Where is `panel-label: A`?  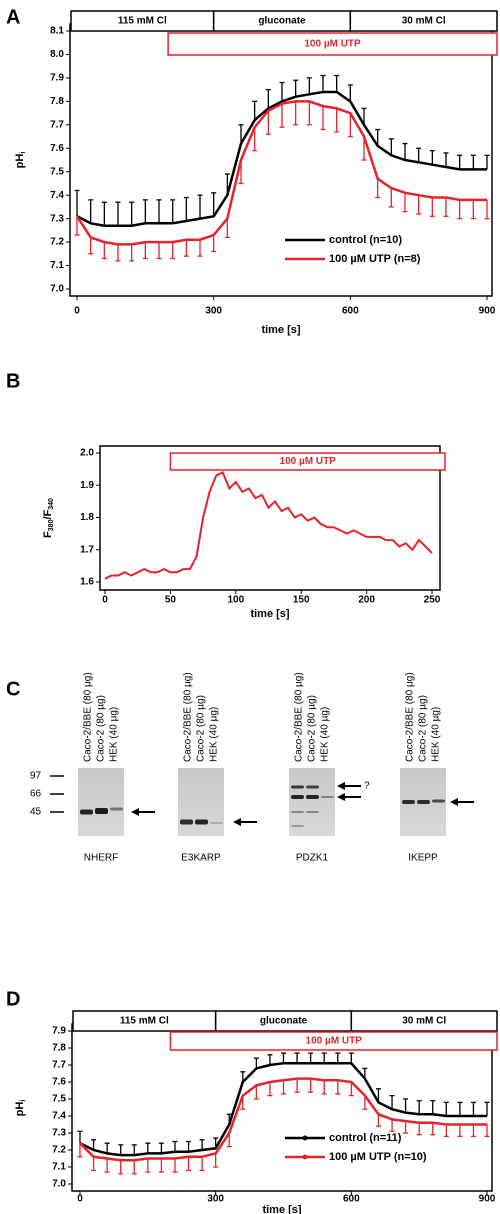
panel-label: A is located at coordinates (13, 17).